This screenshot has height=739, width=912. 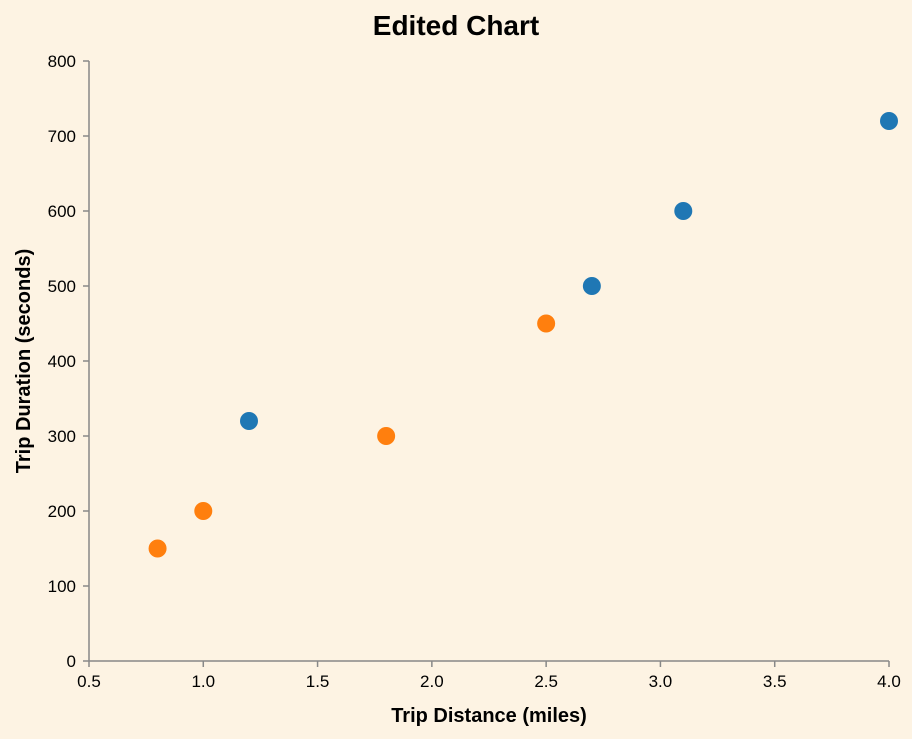 What do you see at coordinates (62, 436) in the screenshot?
I see `y-tick-label: 300` at bounding box center [62, 436].